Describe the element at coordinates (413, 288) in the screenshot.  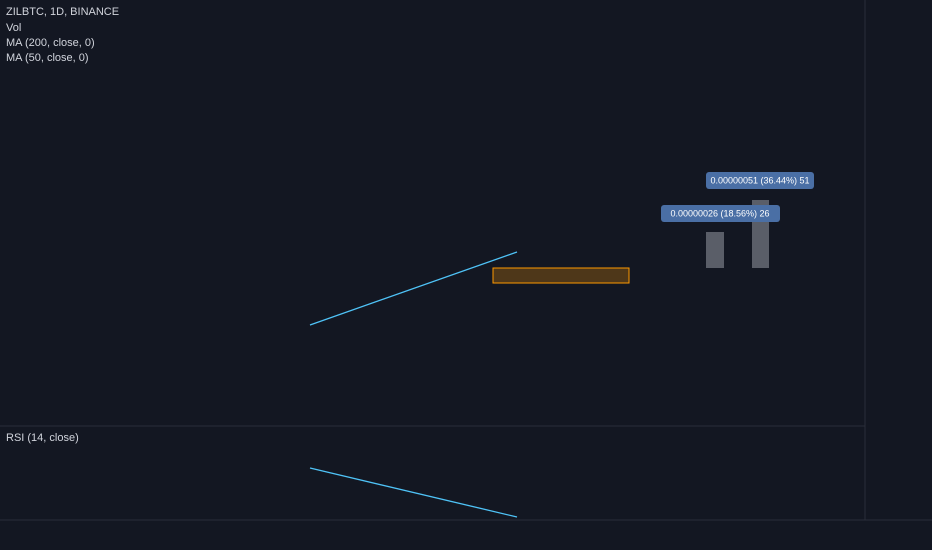
I see `trendline` at that location.